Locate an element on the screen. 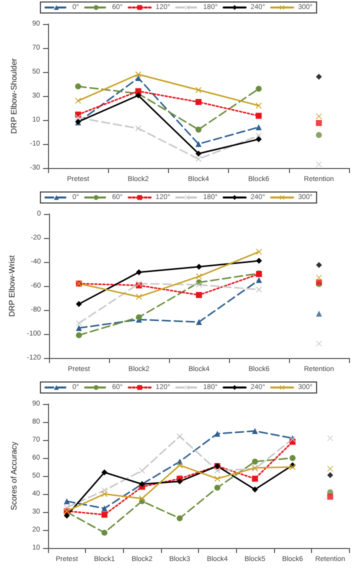  y-axis-title: DRP Elbow-Shoulder is located at coordinates (14, 96).